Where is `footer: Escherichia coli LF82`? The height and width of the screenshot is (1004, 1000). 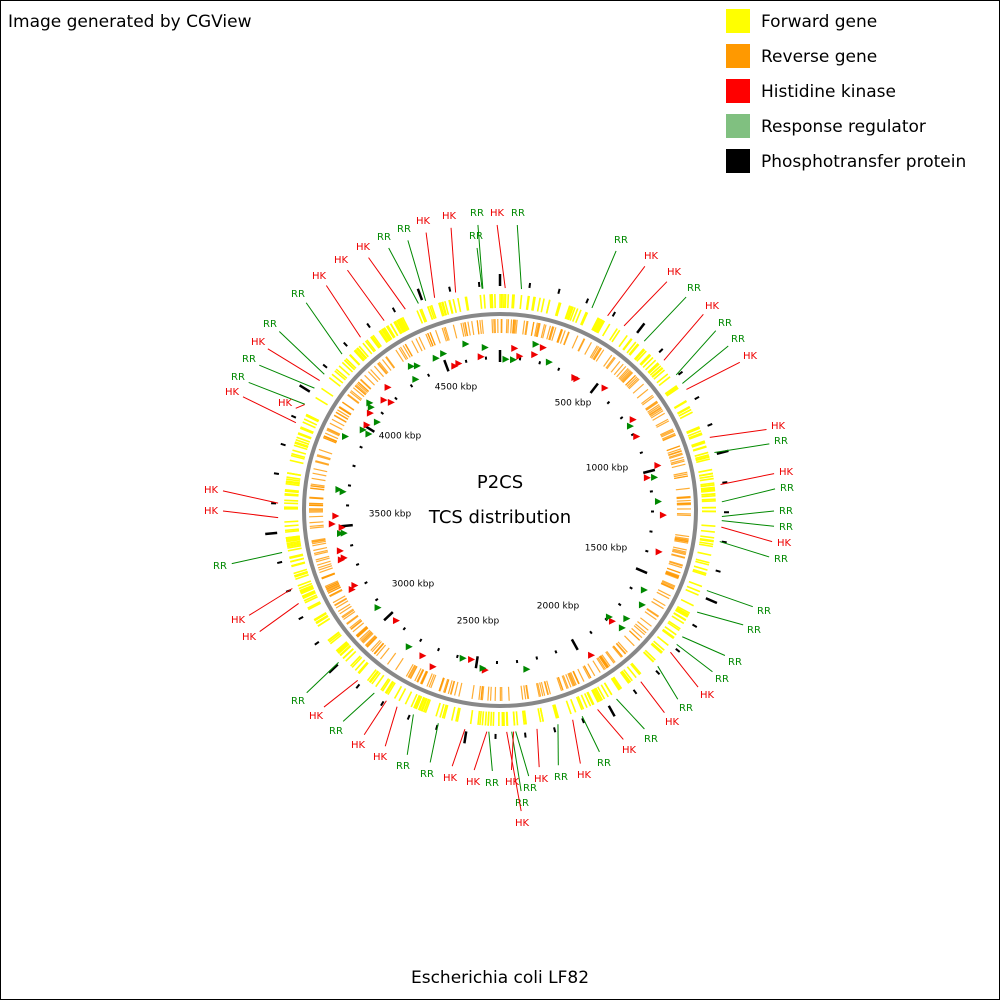 footer: Escherichia coli LF82 is located at coordinates (500, 978).